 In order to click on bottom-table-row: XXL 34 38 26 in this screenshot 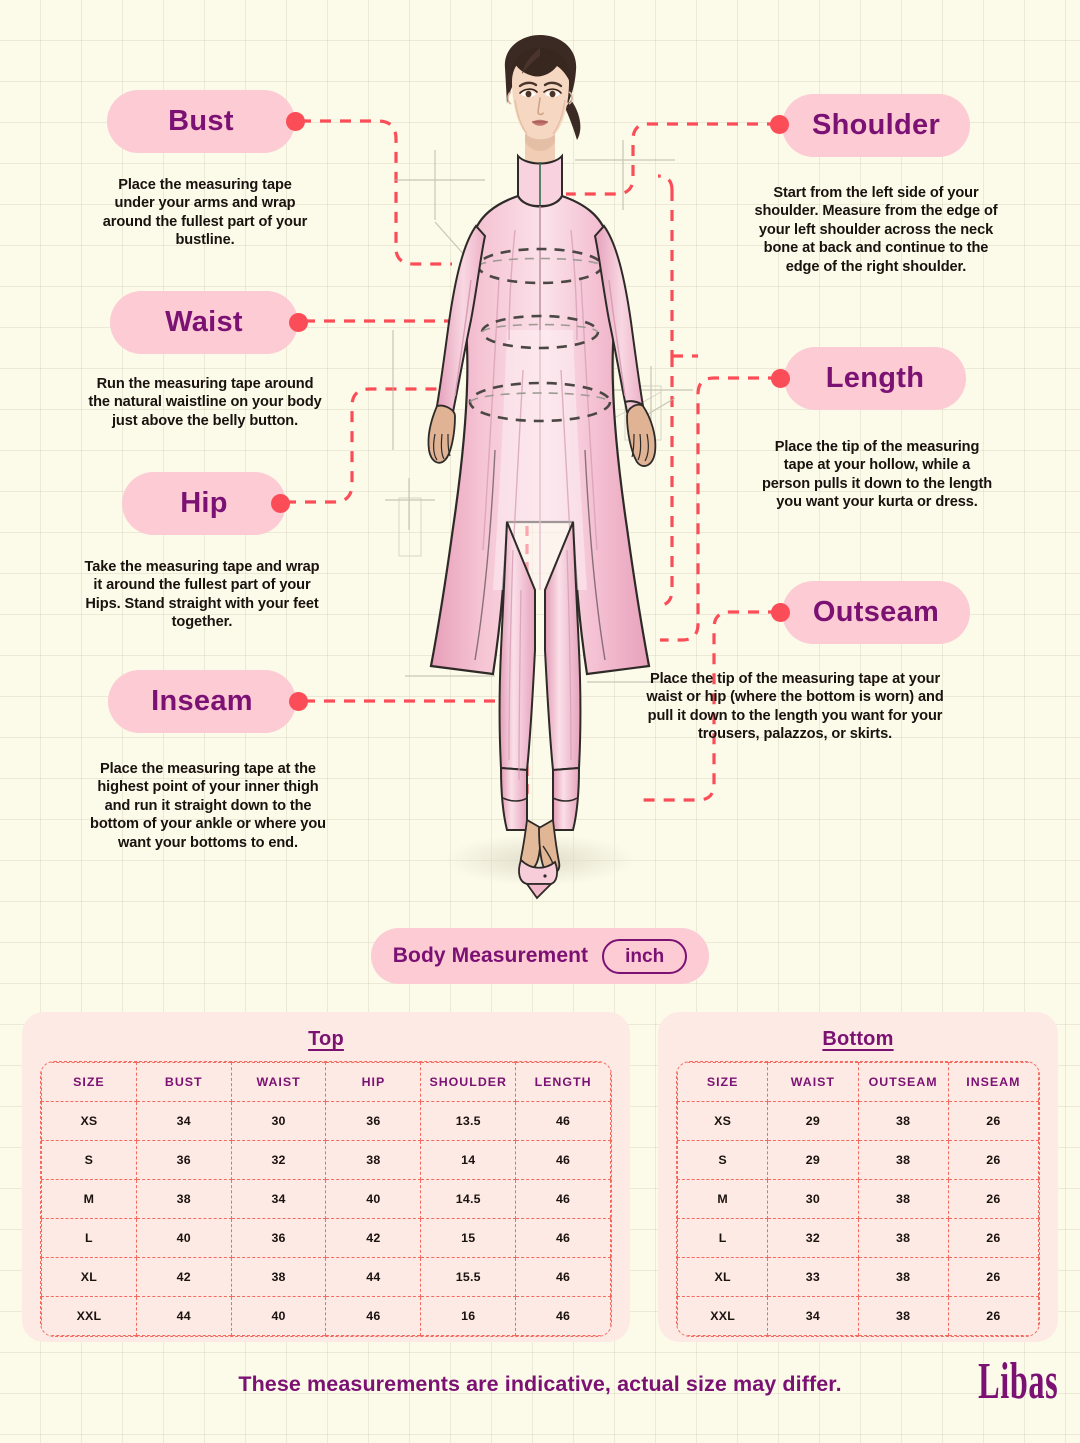, I will do `click(858, 1316)`.